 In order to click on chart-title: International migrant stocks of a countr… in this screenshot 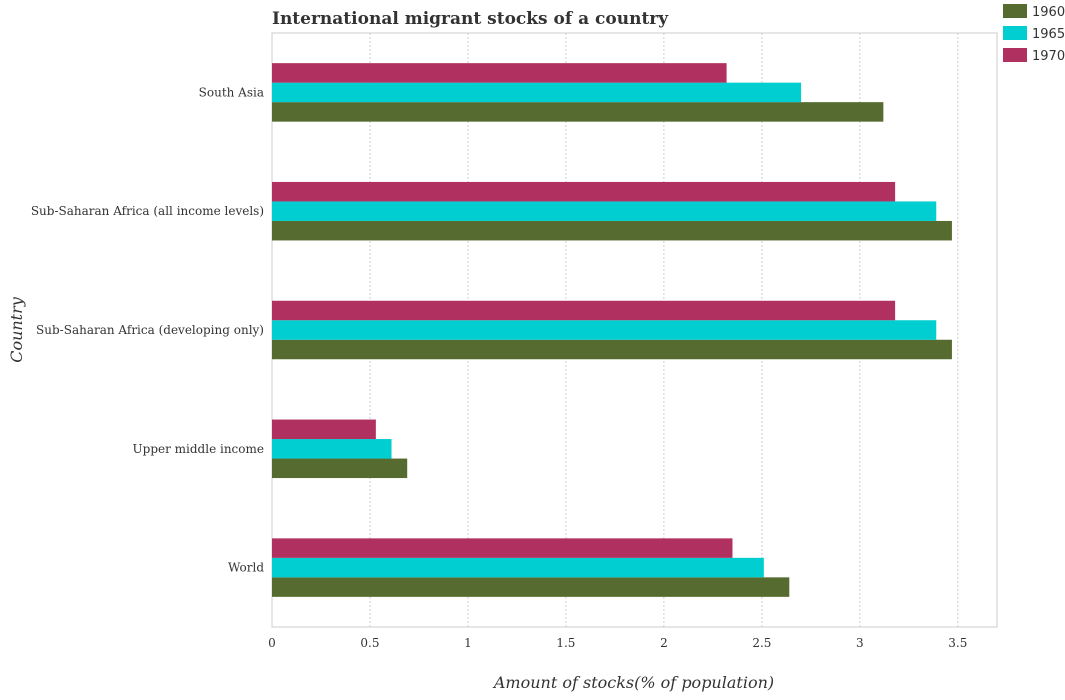, I will do `click(470, 19)`.